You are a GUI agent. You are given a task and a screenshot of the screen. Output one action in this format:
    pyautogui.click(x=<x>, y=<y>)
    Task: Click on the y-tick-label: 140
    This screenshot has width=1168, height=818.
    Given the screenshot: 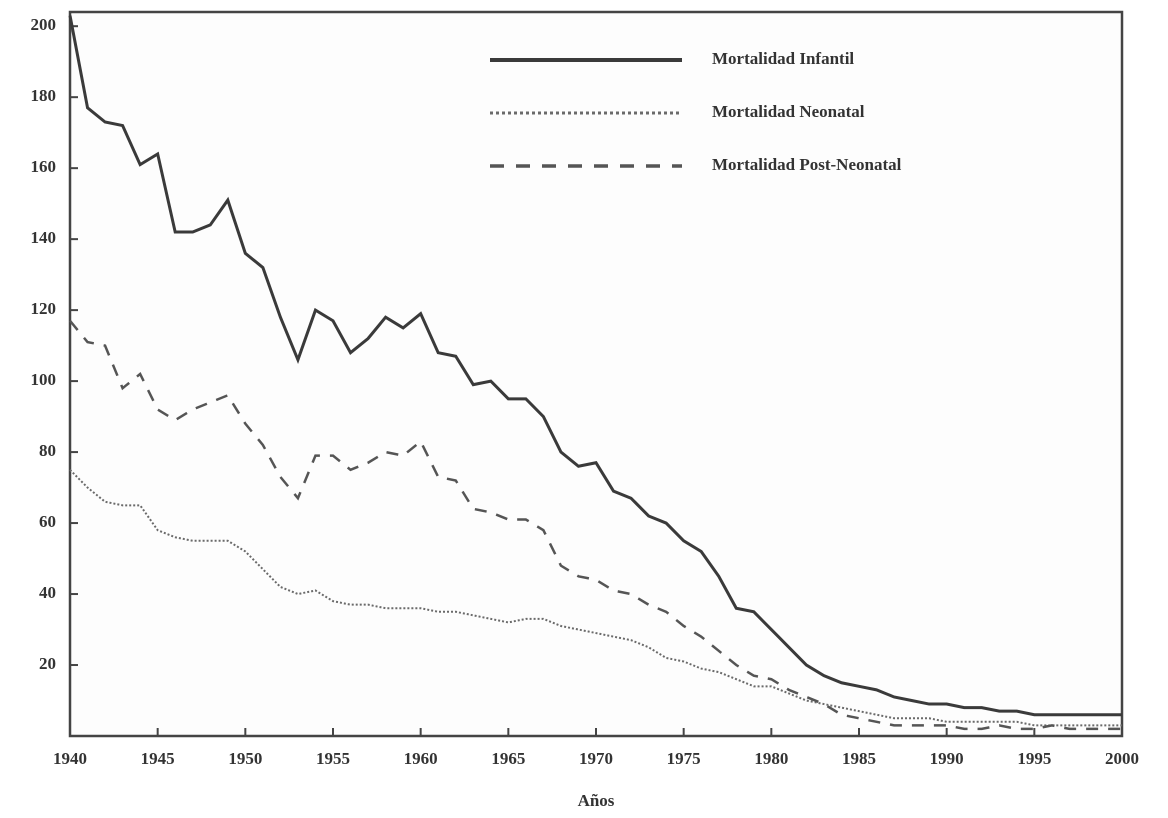 What is the action you would take?
    pyautogui.click(x=44, y=237)
    